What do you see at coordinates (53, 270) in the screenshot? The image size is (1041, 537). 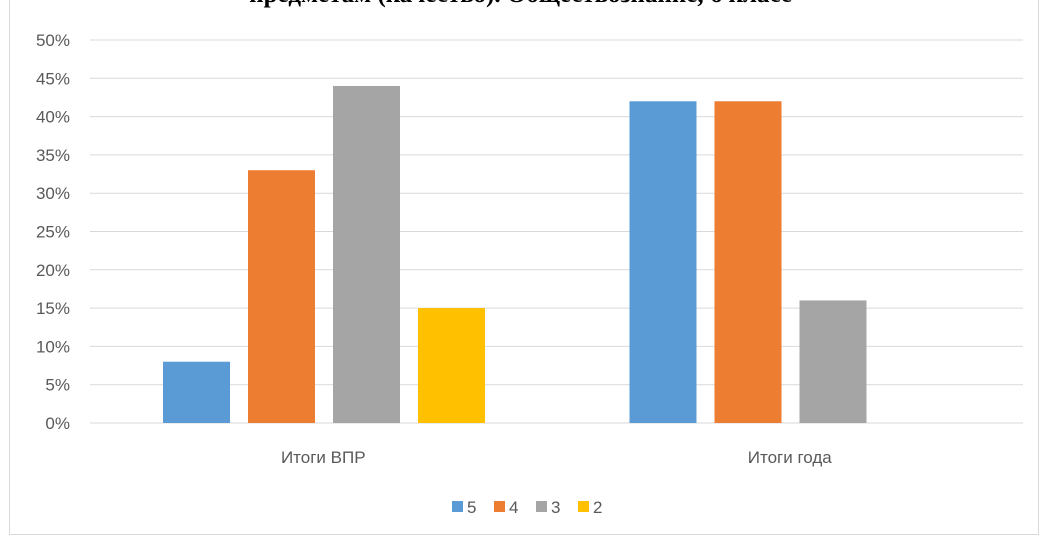 I see `y-tick-label: 20%` at bounding box center [53, 270].